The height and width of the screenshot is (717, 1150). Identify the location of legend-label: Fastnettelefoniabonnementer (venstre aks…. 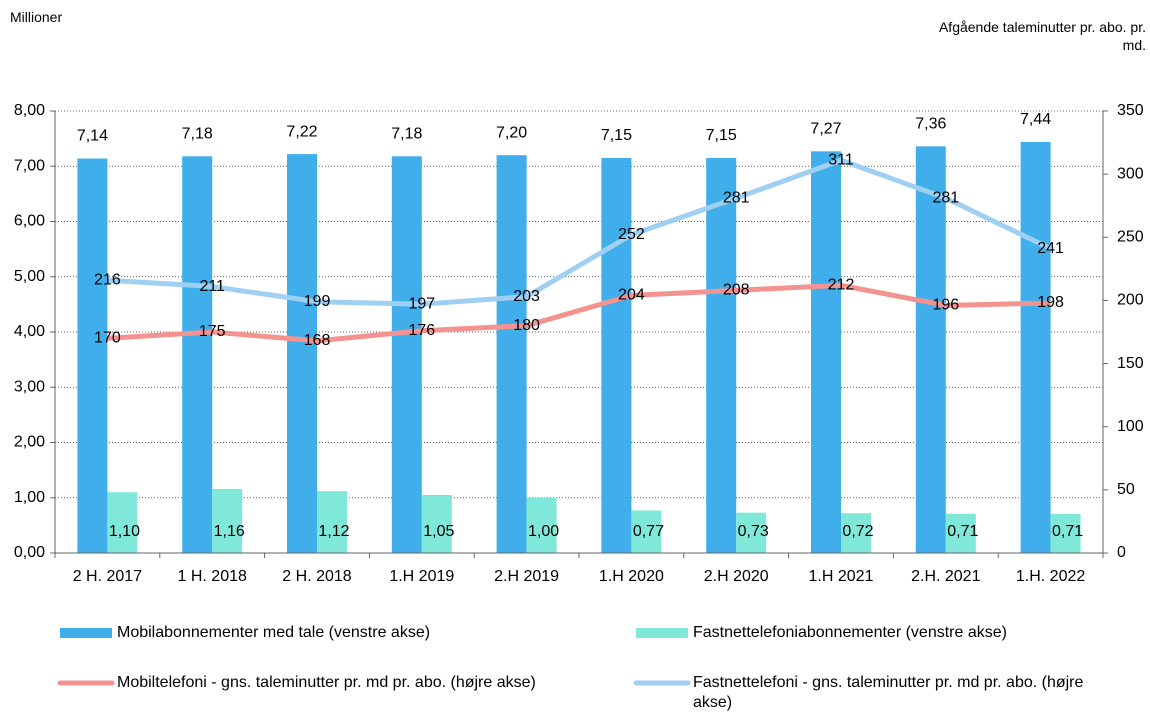
(850, 632).